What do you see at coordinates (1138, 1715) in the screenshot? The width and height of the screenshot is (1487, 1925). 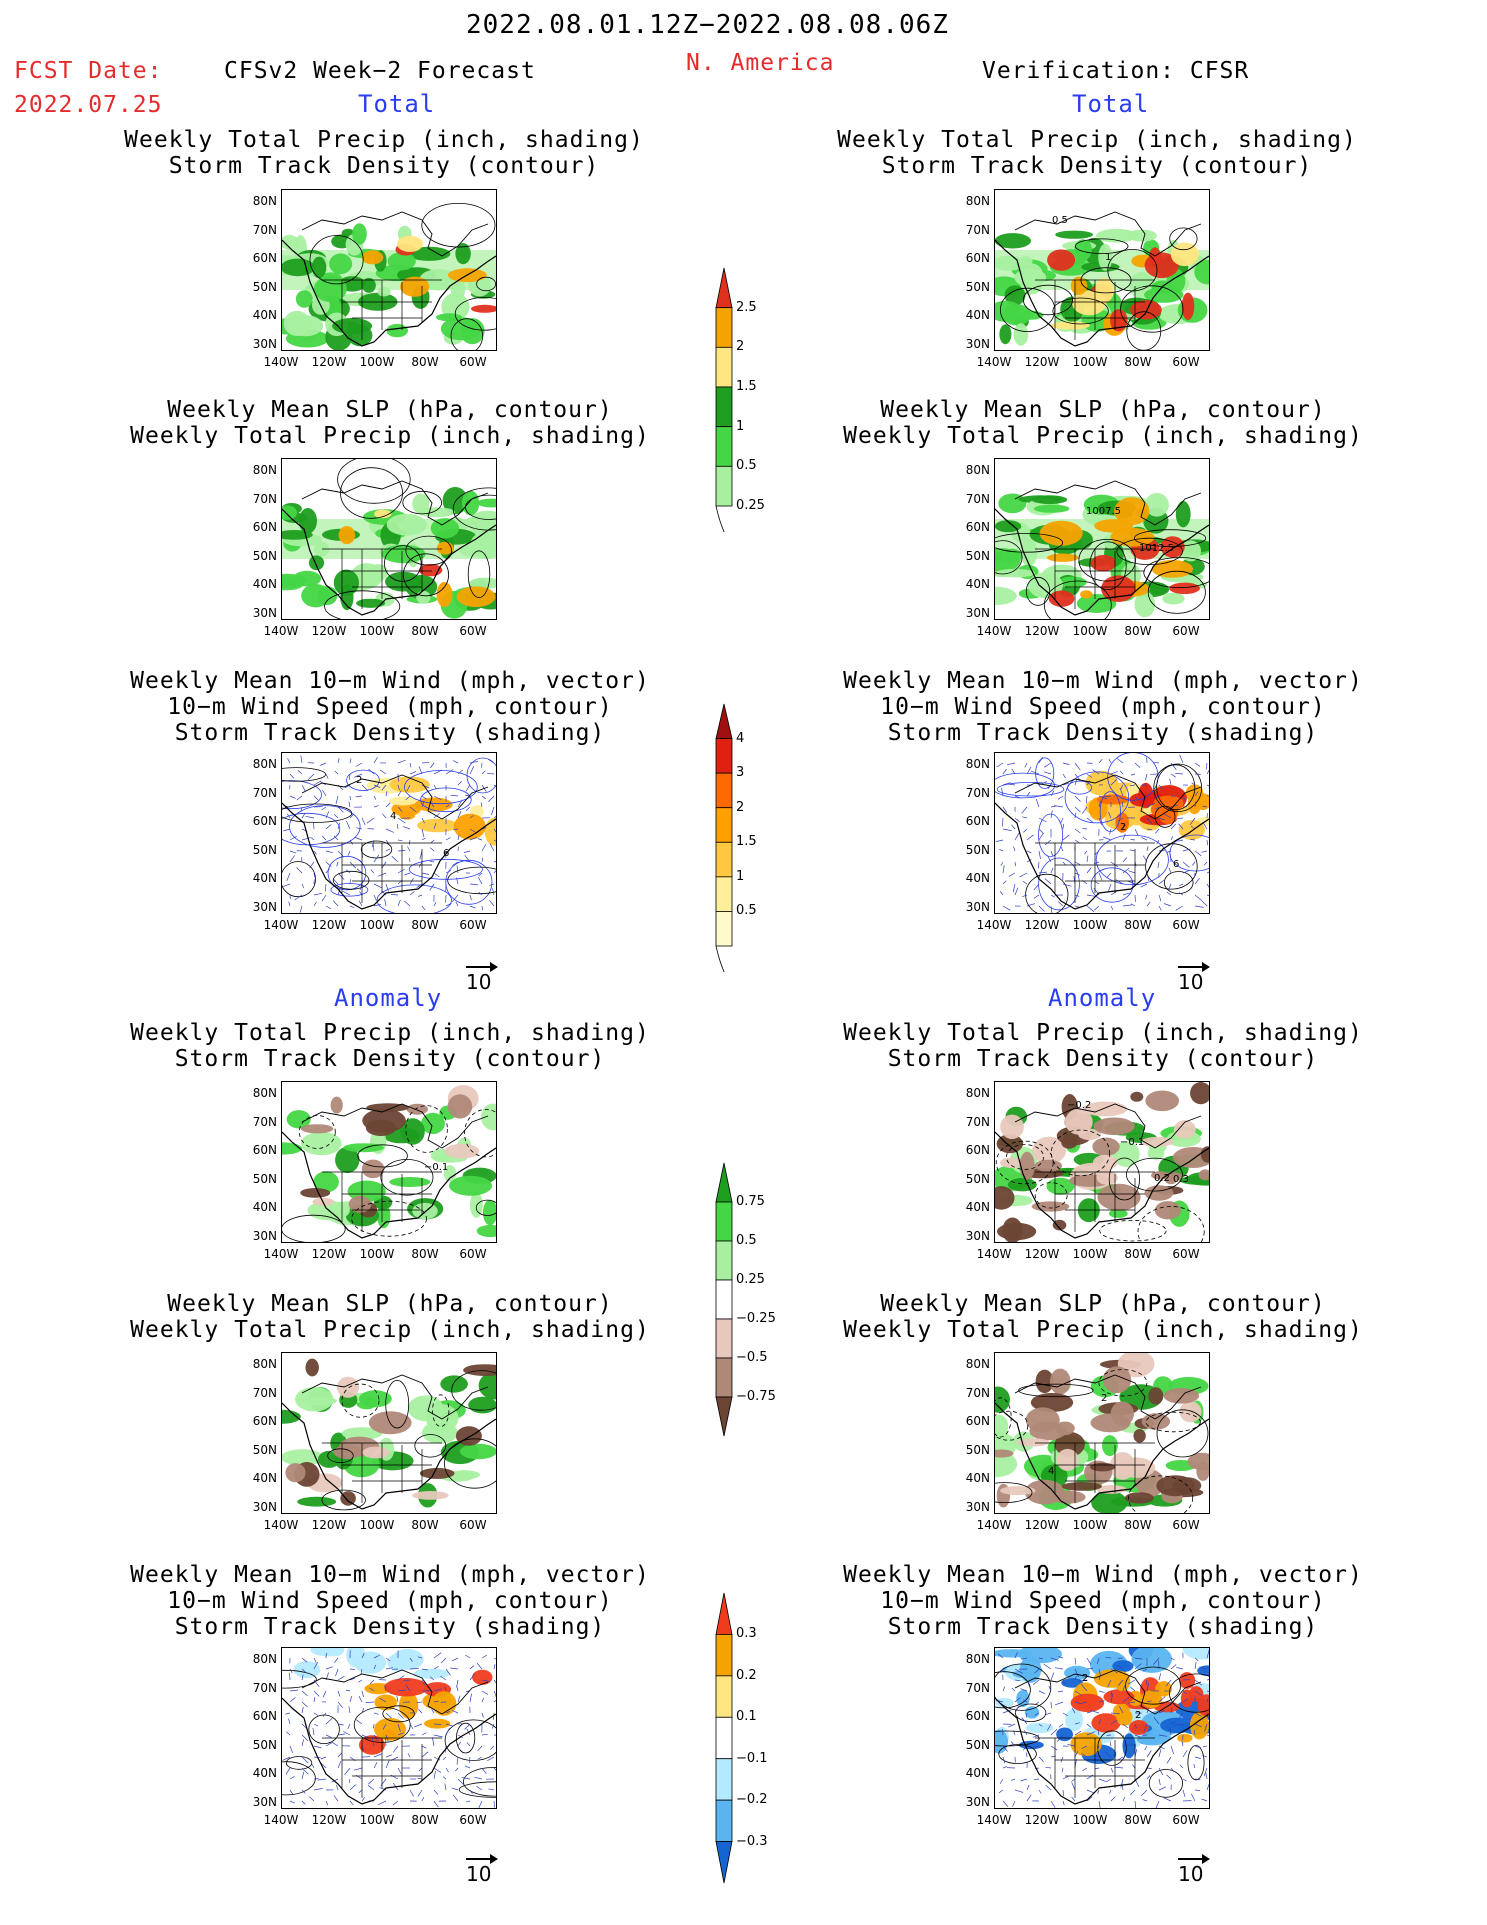 I see `contour-label: 2` at bounding box center [1138, 1715].